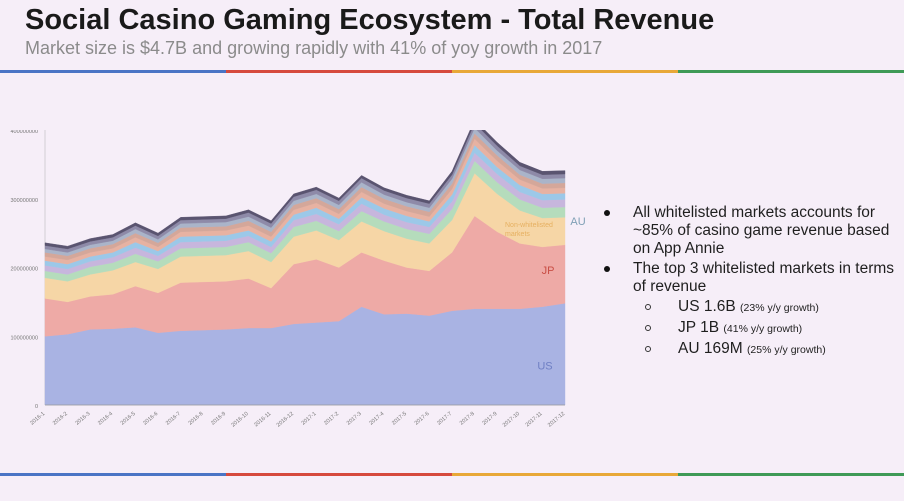 This screenshot has width=904, height=501. What do you see at coordinates (239, 420) in the screenshot?
I see `x-tick-label: 2016-10` at bounding box center [239, 420].